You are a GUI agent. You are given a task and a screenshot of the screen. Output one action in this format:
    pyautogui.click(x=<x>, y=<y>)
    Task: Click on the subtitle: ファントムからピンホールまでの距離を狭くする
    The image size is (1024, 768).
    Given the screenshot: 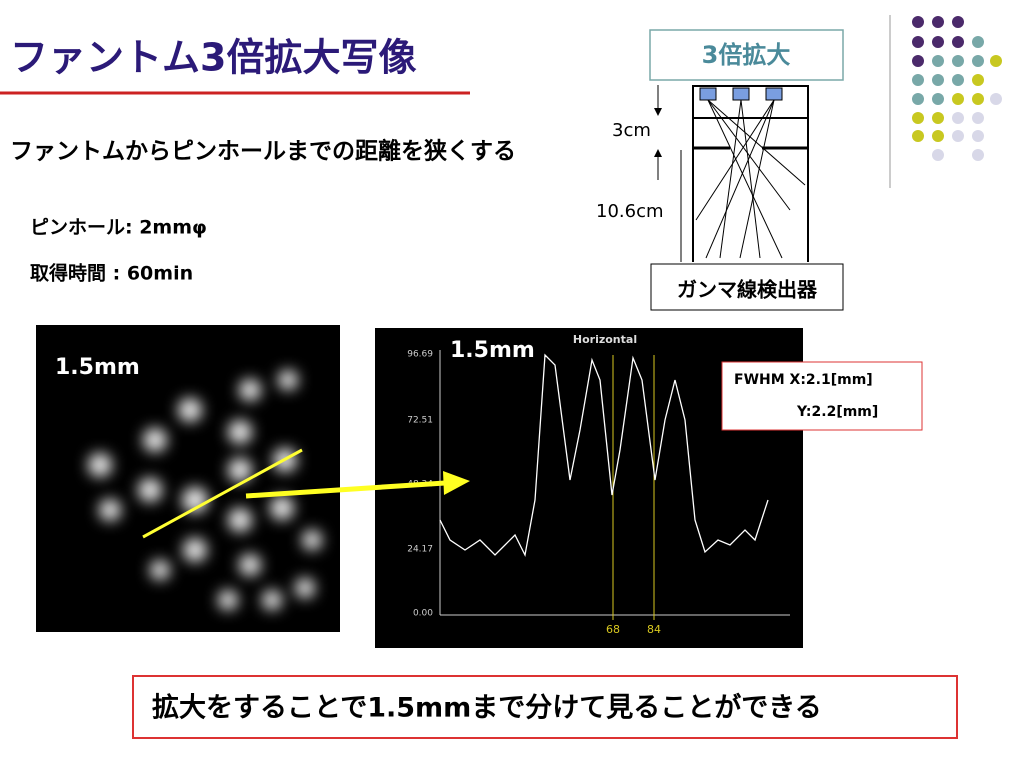 What is the action you would take?
    pyautogui.click(x=263, y=151)
    